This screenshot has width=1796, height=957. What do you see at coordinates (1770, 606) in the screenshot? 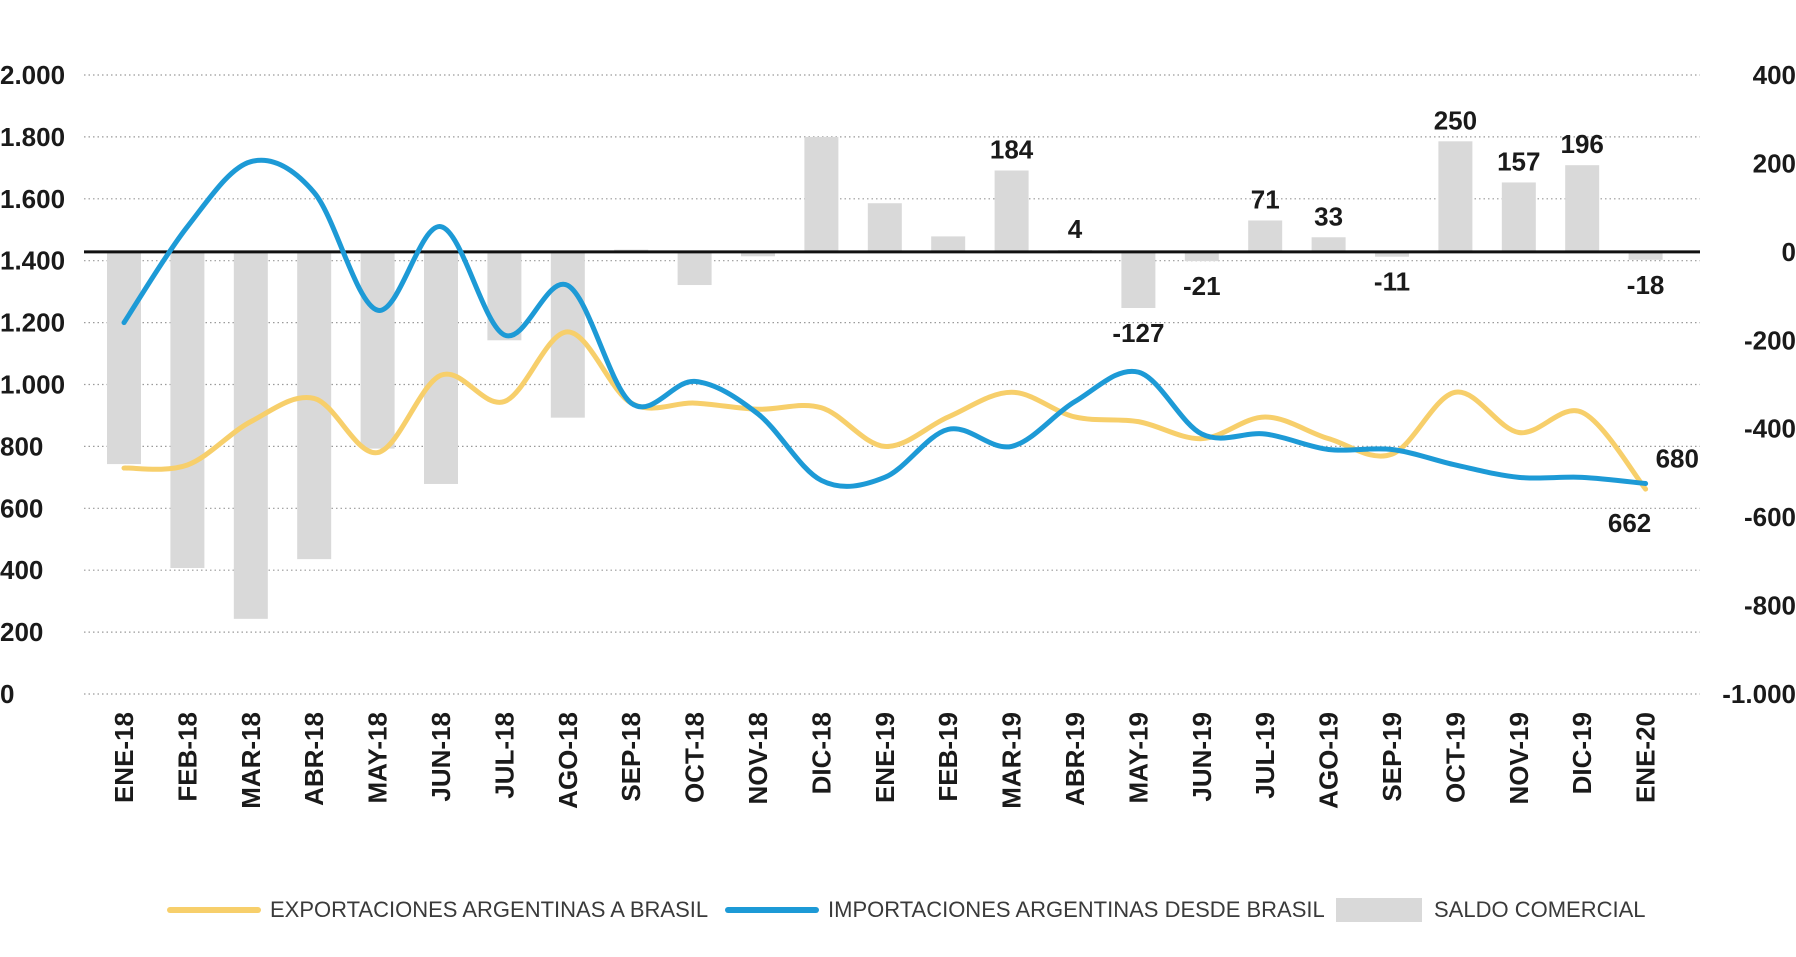
I see `right-tick-label: -800` at bounding box center [1770, 606].